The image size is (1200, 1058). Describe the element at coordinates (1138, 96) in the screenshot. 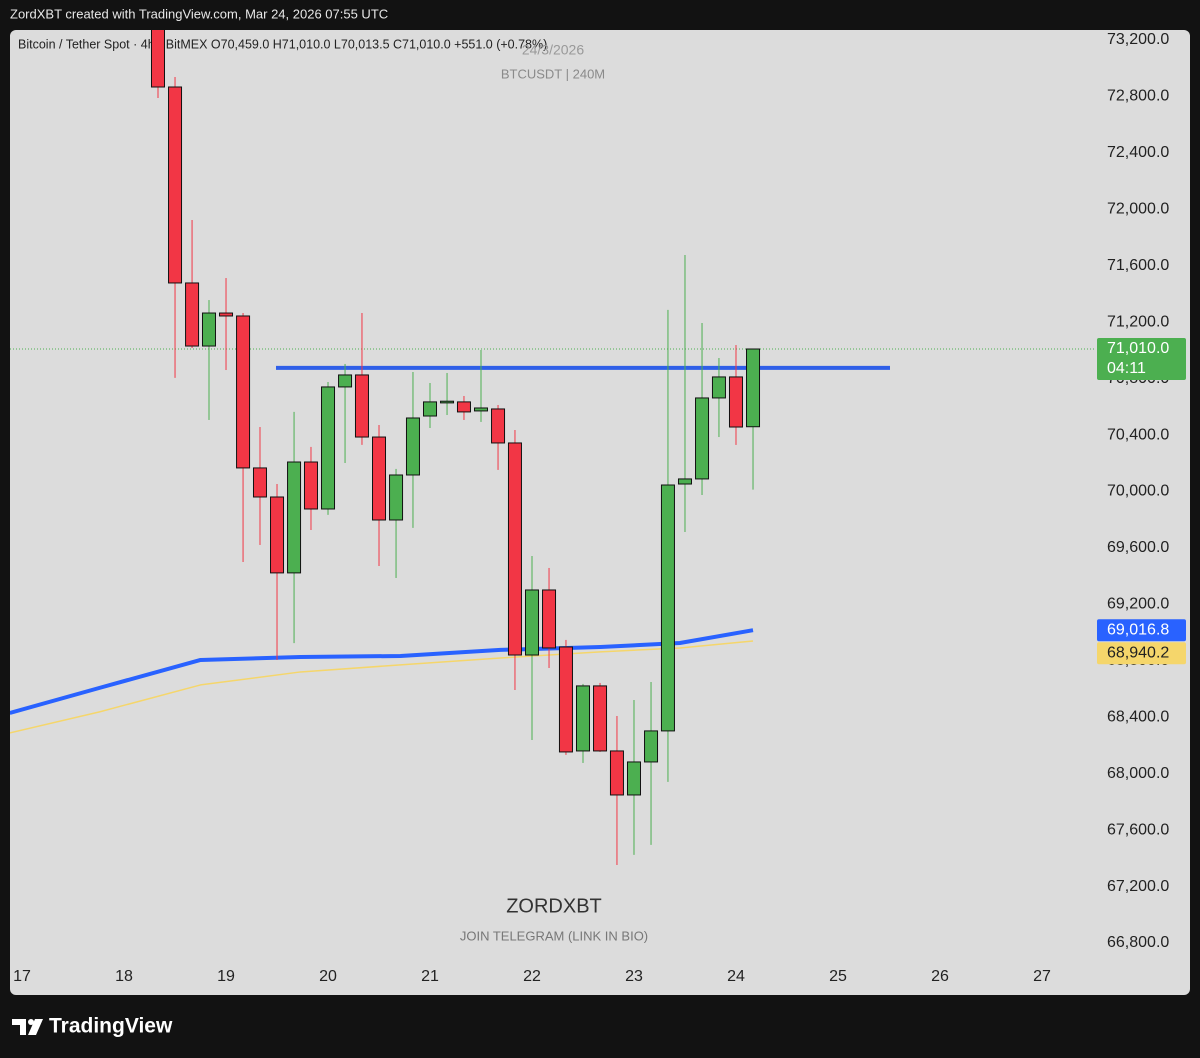

I see `y-tick-label: 72,800.0` at that location.